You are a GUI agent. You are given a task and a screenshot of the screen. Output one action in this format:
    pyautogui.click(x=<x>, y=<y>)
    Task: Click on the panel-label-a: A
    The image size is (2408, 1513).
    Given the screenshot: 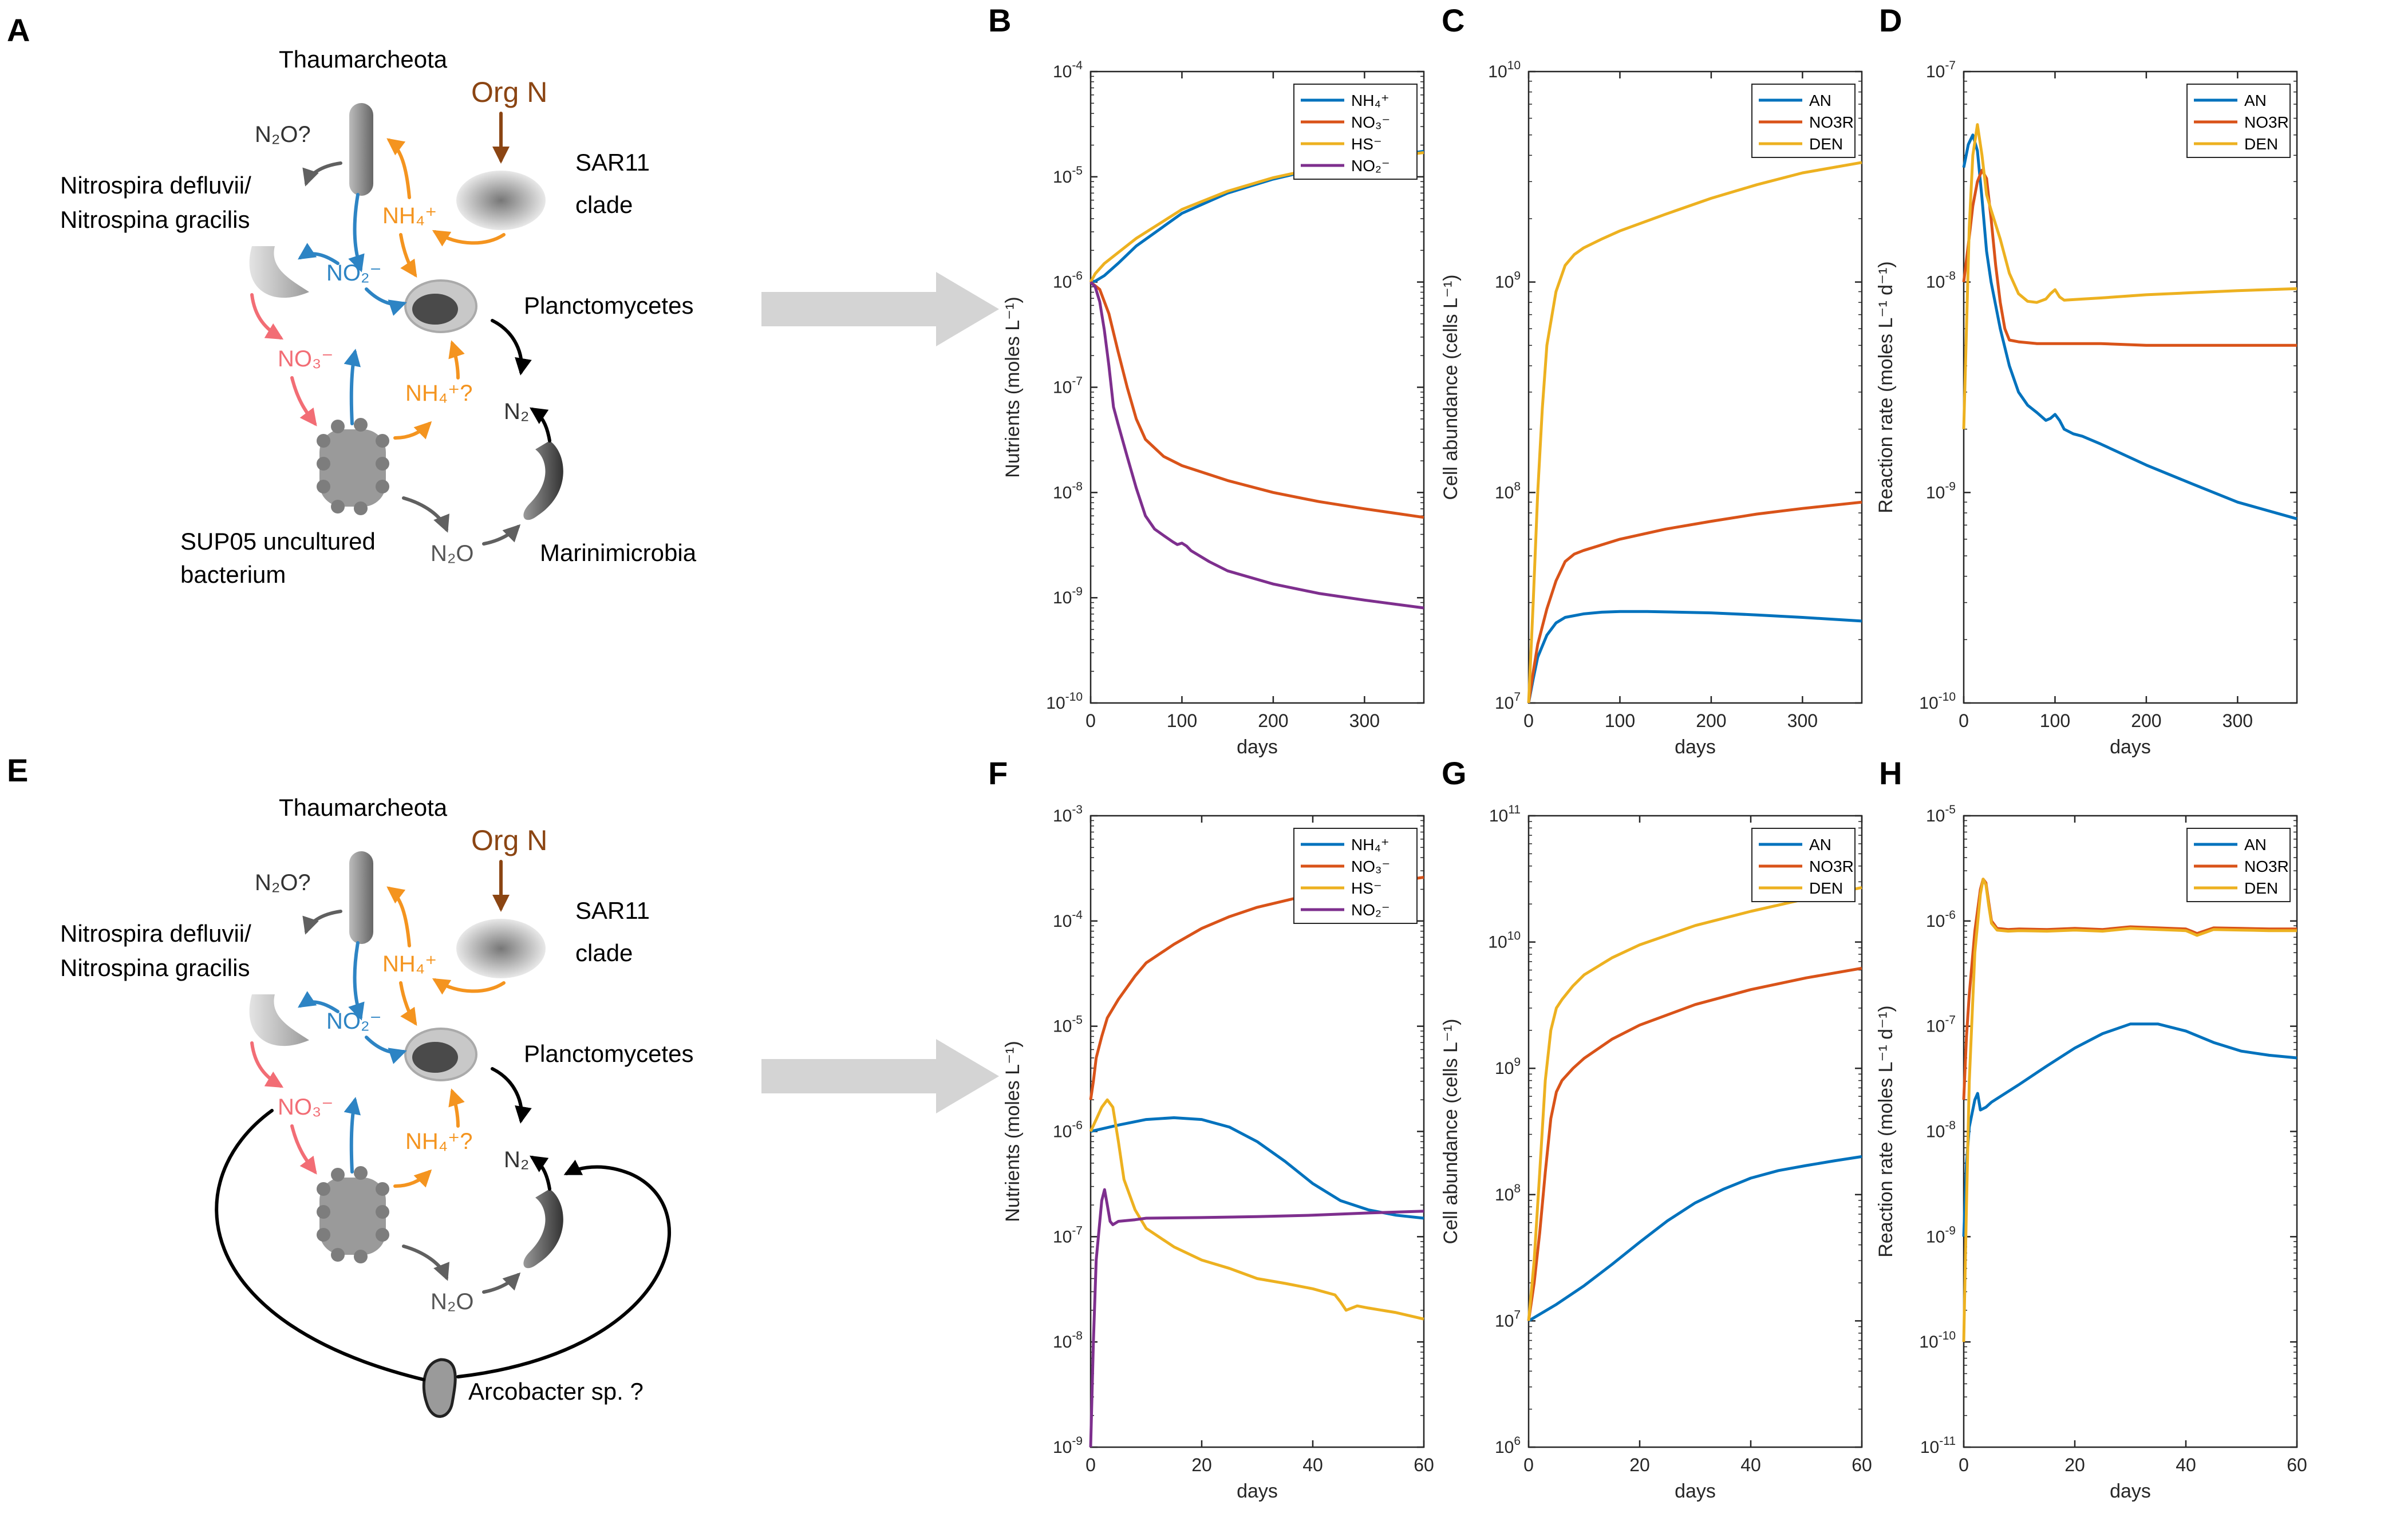 What is the action you would take?
    pyautogui.click(x=18, y=30)
    